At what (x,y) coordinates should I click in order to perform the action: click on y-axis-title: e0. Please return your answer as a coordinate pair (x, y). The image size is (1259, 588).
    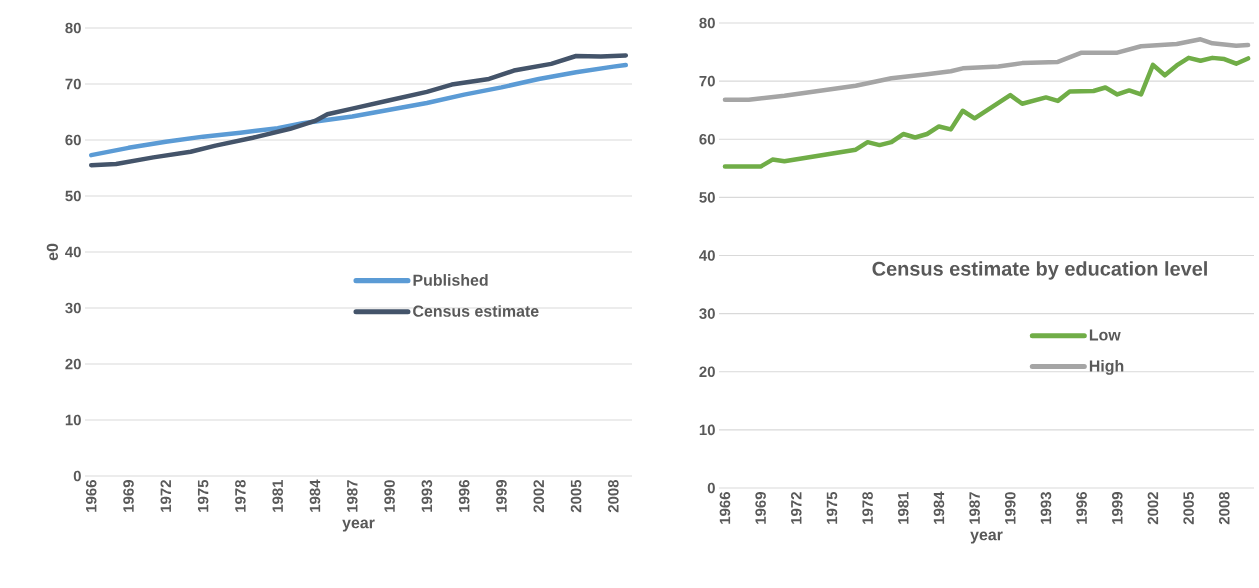
    Looking at the image, I should click on (52, 252).